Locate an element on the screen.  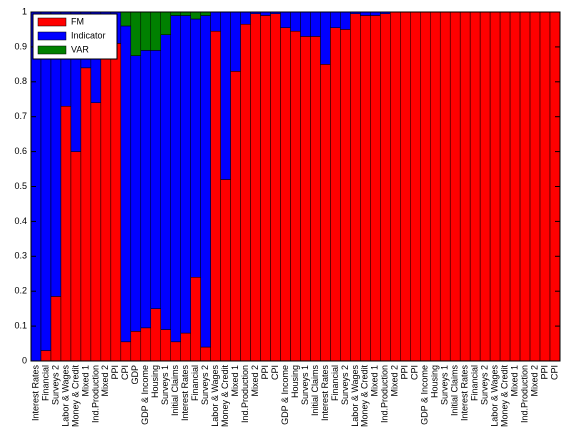
x-tick-label: CPI is located at coordinates (275, 372).